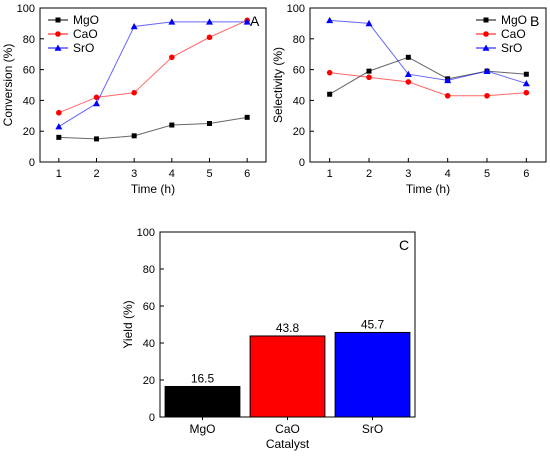 The width and height of the screenshot is (550, 458). Describe the element at coordinates (128, 324) in the screenshot. I see `y-axis-label: Yield (%)` at that location.